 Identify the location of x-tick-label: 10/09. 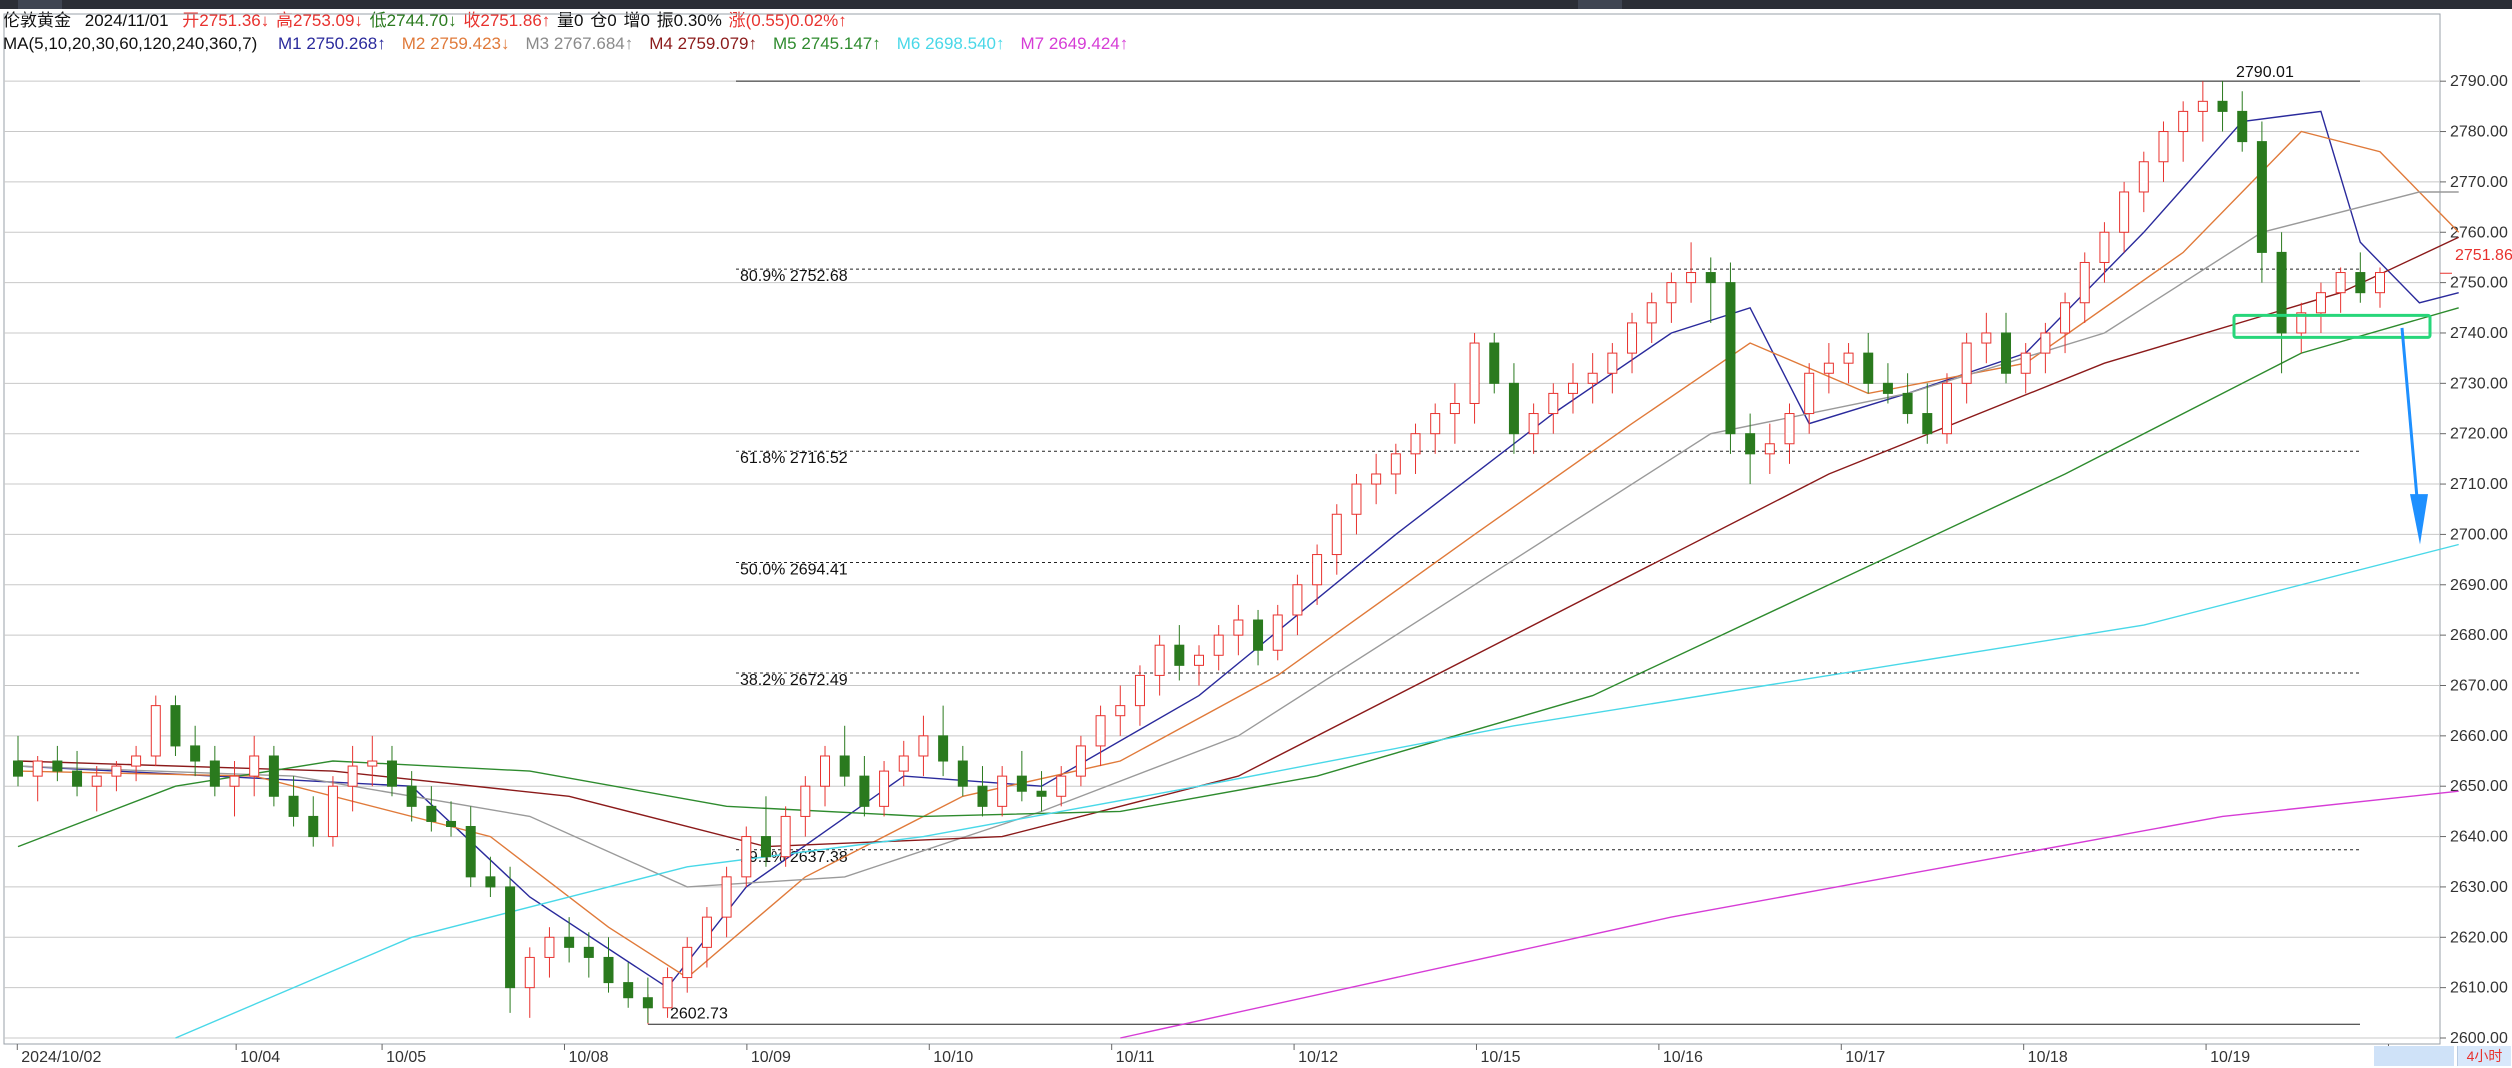
(771, 1057).